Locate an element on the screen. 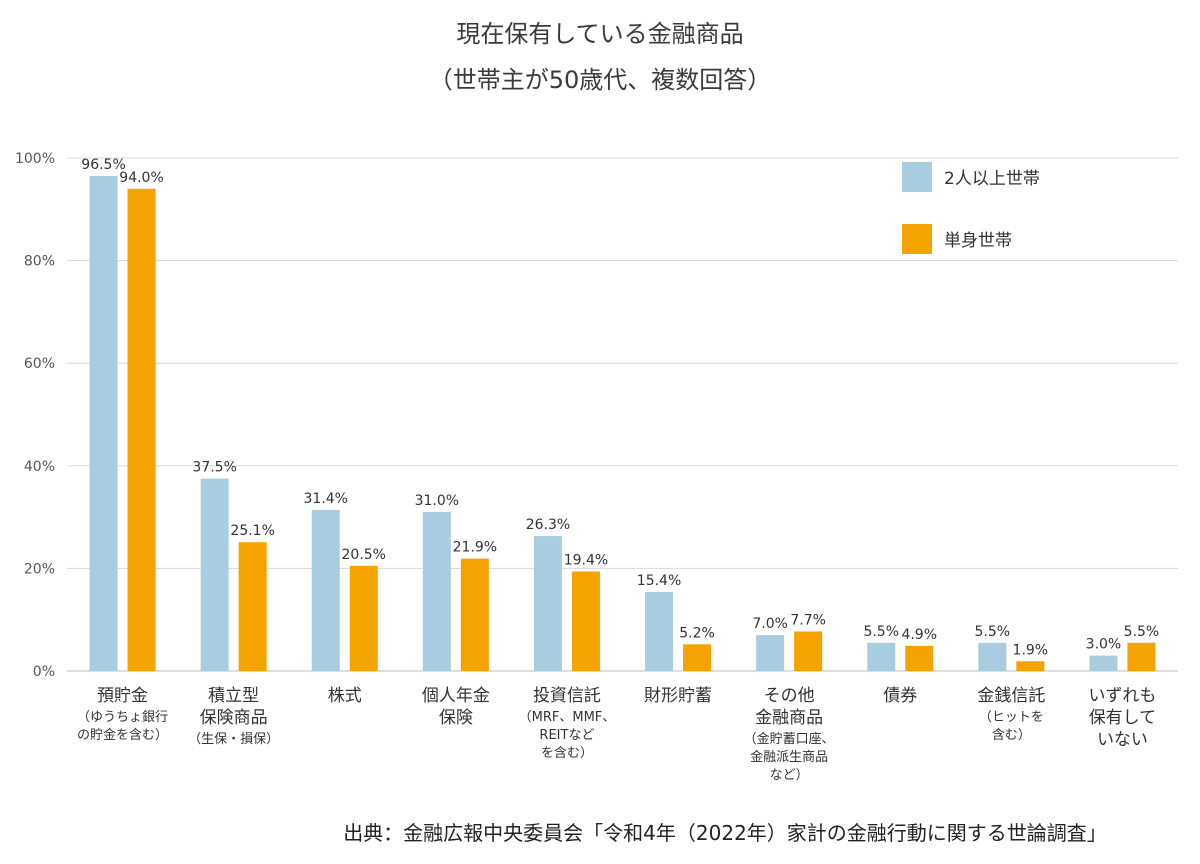  y-tick-label: 20% is located at coordinates (39, 569).